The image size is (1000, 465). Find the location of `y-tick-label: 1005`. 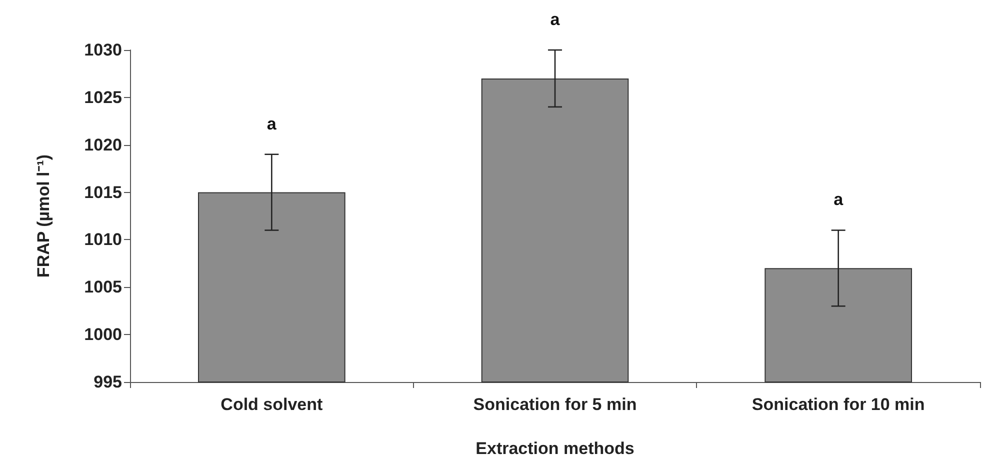

y-tick-label: 1005 is located at coordinates (103, 287).